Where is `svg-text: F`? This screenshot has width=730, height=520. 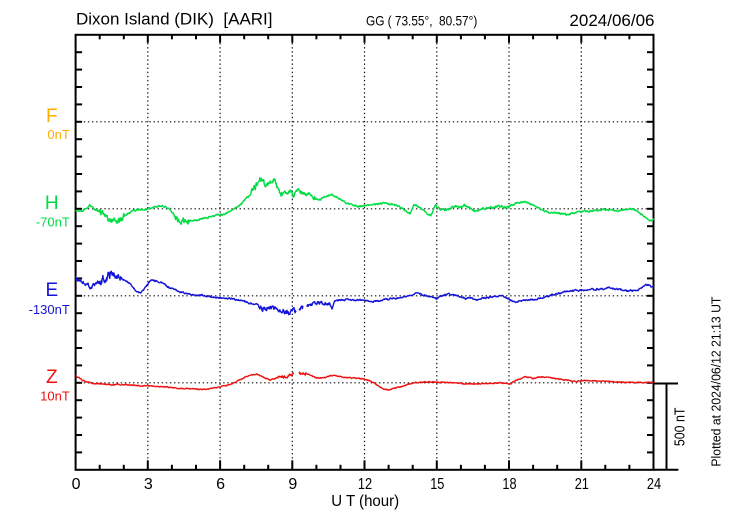
svg-text: F is located at coordinates (52, 116).